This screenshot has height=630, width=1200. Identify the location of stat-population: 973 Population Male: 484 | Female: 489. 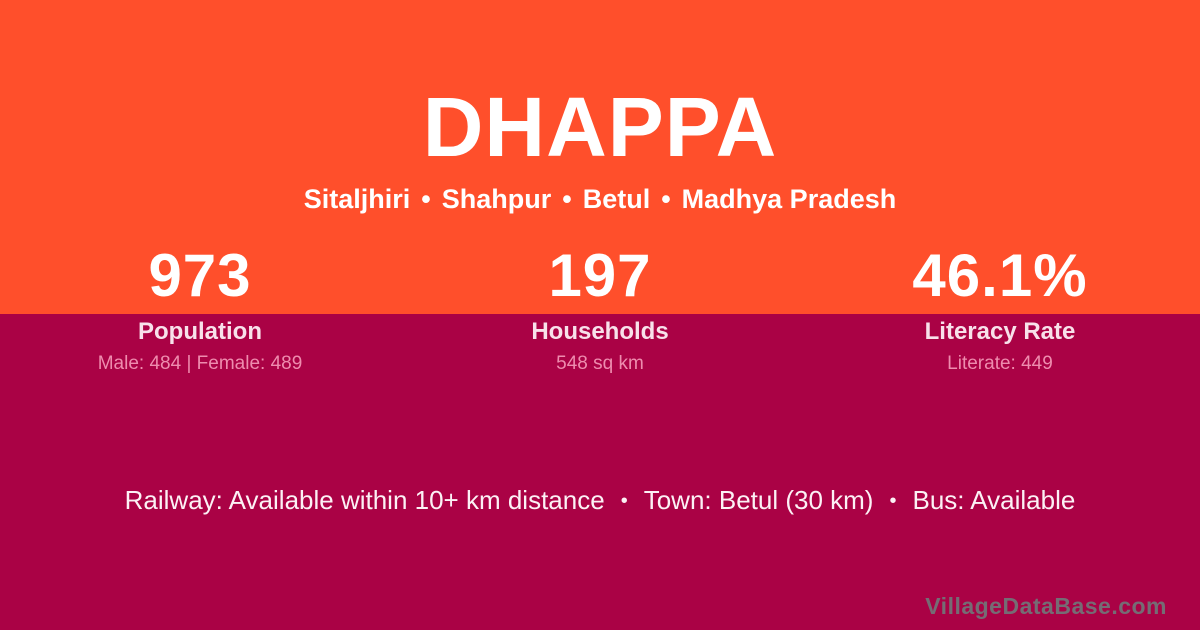
(200, 307).